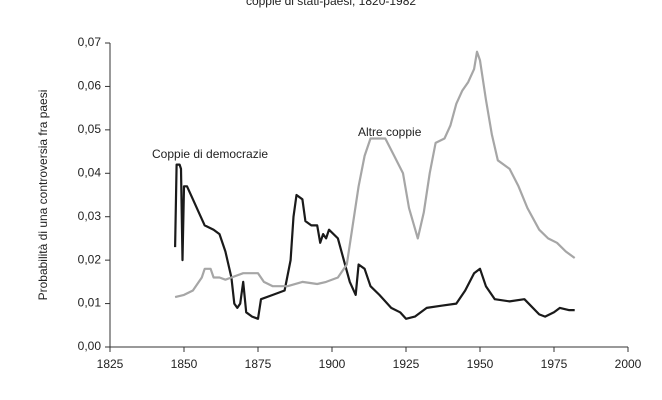 This screenshot has width=662, height=400. I want to click on chart-title: coppie di stati-paesi, 1820-1982, so click(331, 4).